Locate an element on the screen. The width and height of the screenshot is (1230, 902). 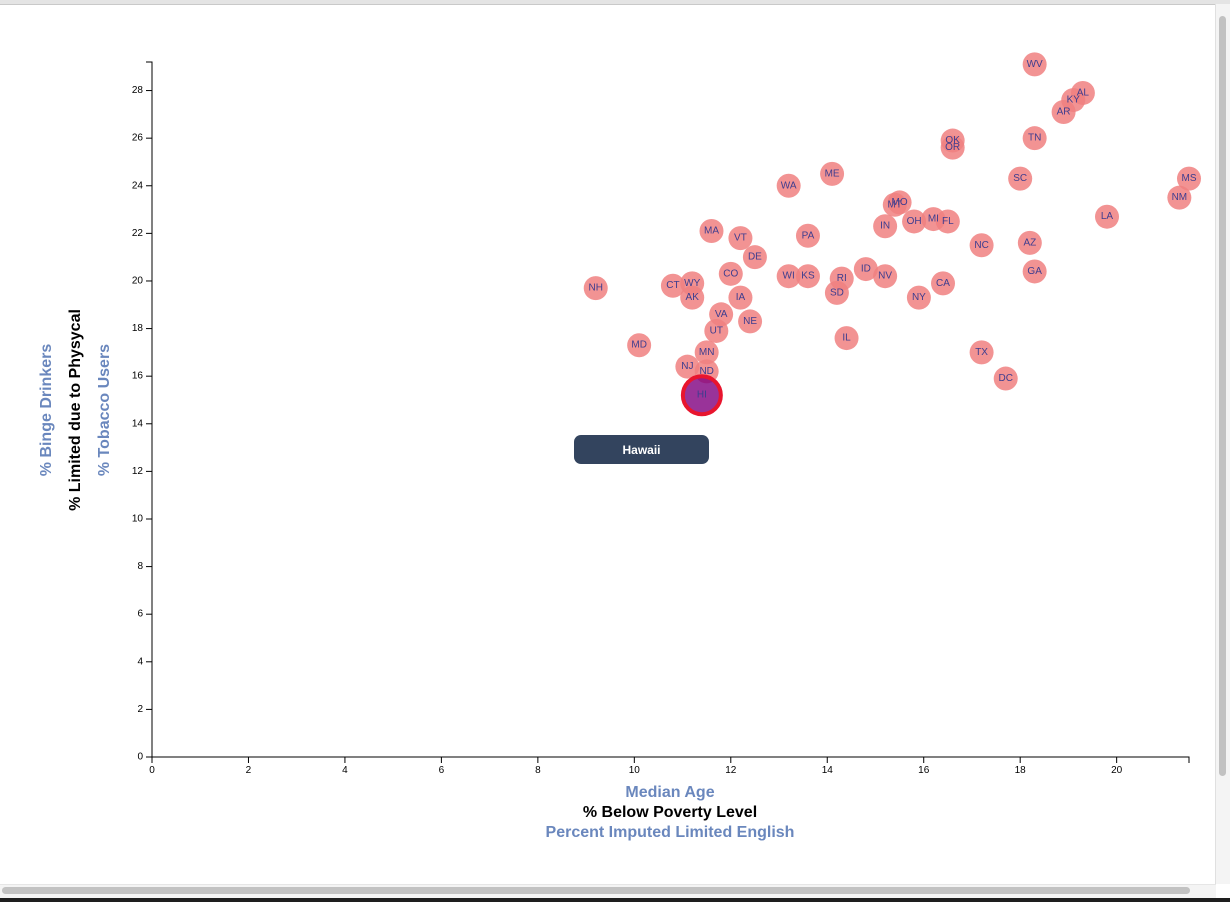
y-tick-label: 8 is located at coordinates (140, 566).